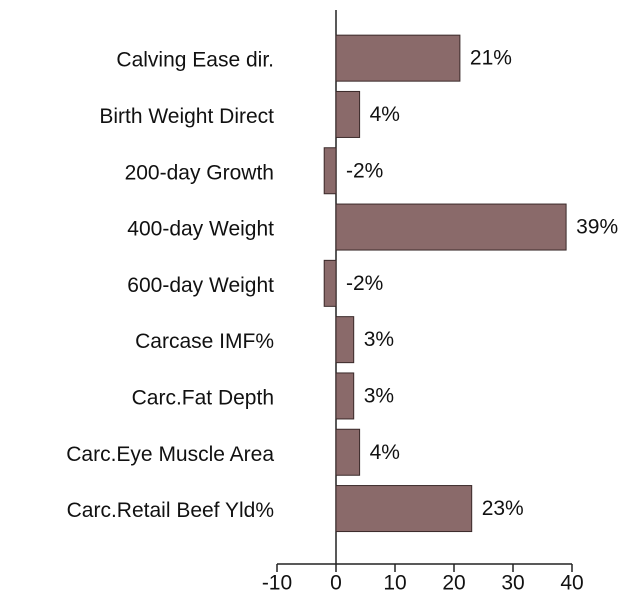 This screenshot has height=594, width=629. I want to click on x-tick-label: 40, so click(571, 583).